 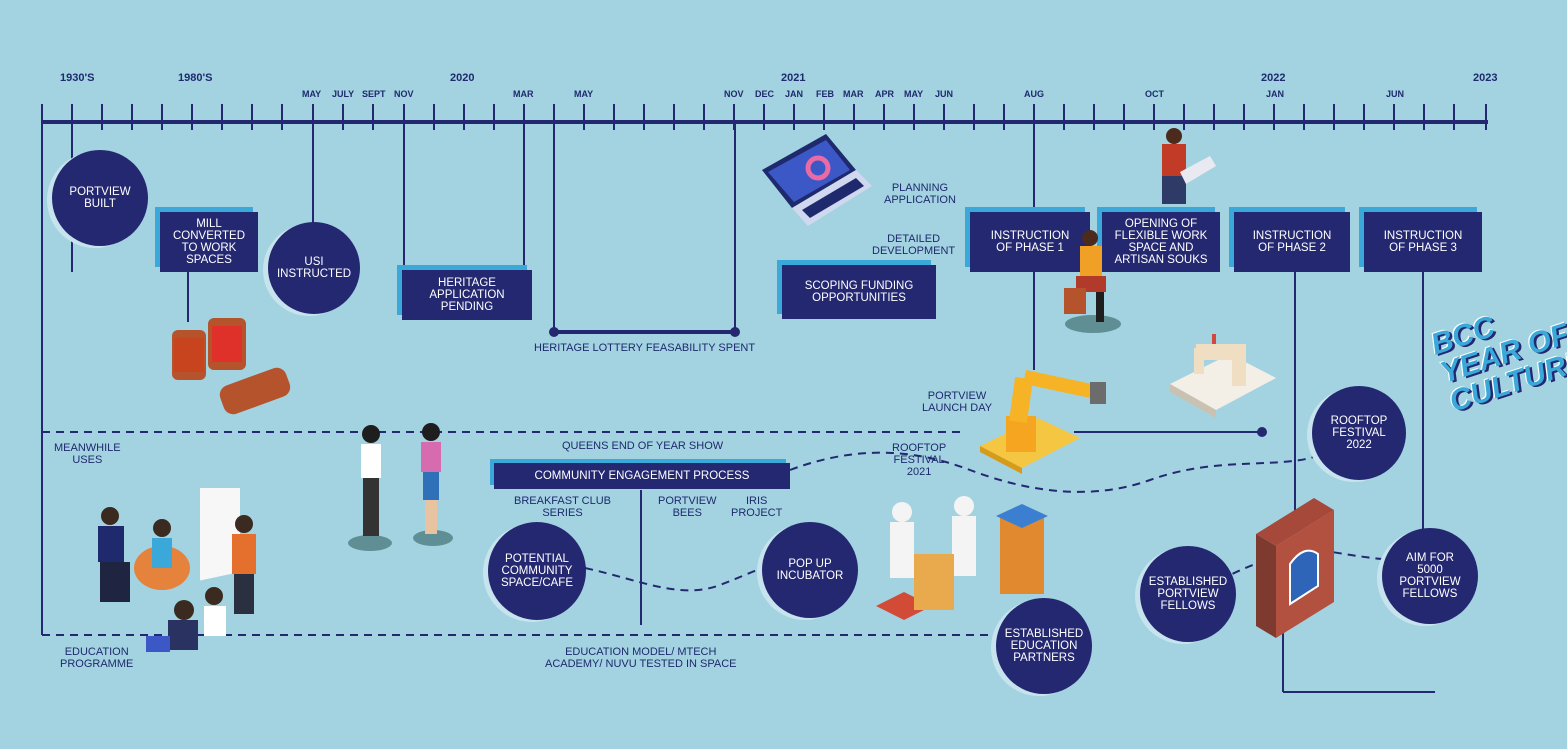 I want to click on month-label: FEB, so click(x=825, y=94).